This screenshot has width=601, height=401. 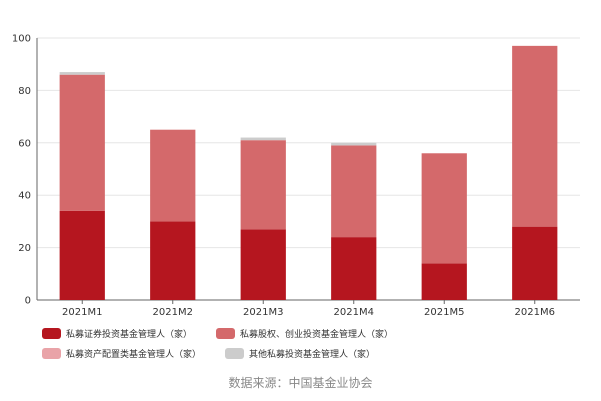 I want to click on x-tick-label: 2021M4, so click(x=354, y=312).